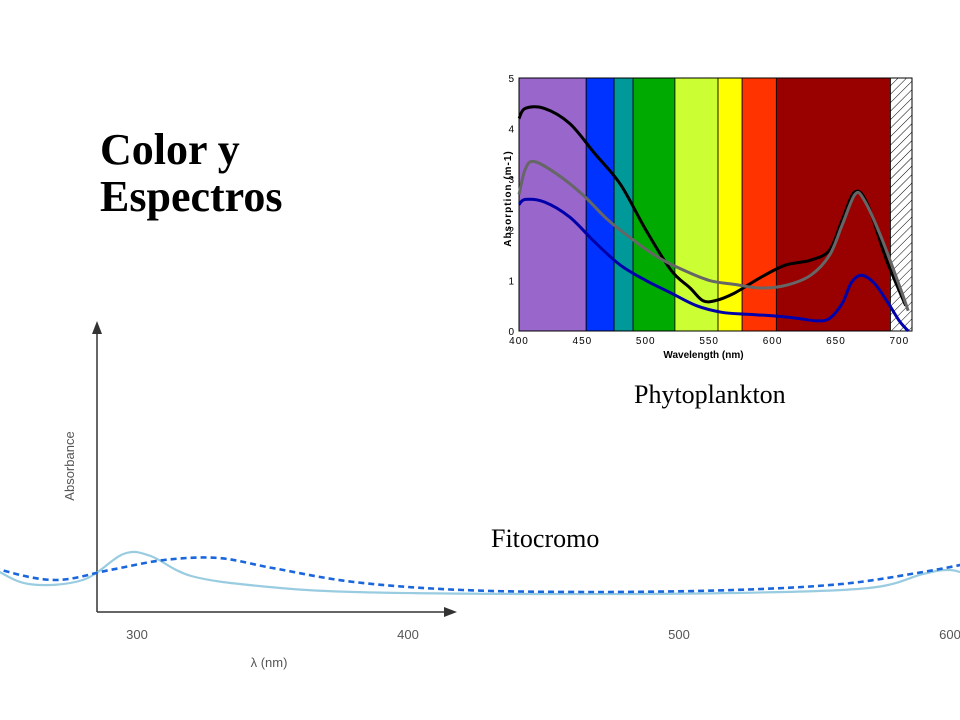 Image resolution: width=960 pixels, height=720 pixels. What do you see at coordinates (583, 341) in the screenshot?
I see `x-tick-label: 450` at bounding box center [583, 341].